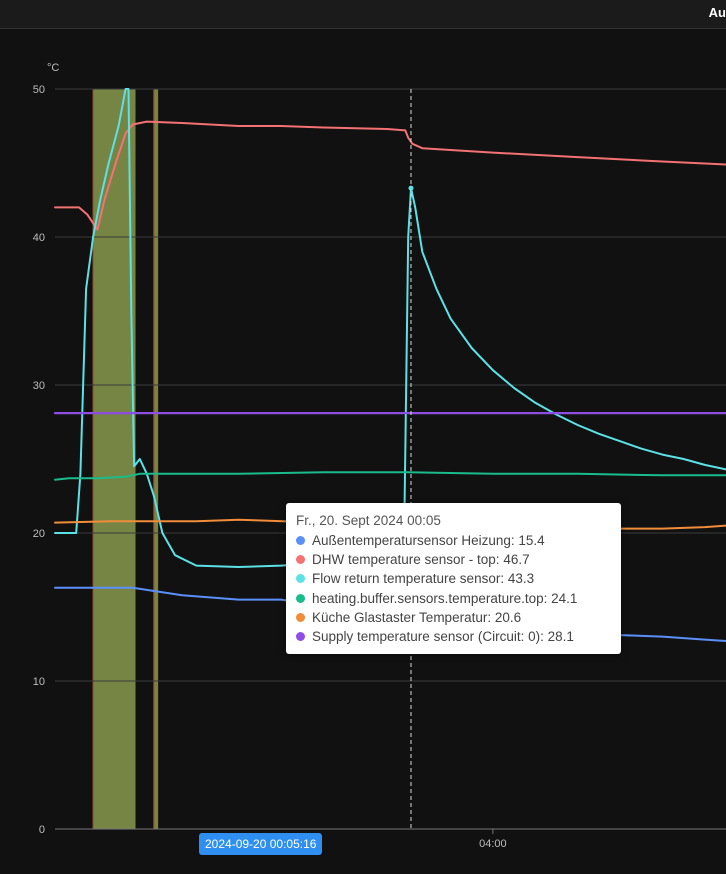  What do you see at coordinates (390, 175) in the screenshot?
I see `series-line-dhw` at bounding box center [390, 175].